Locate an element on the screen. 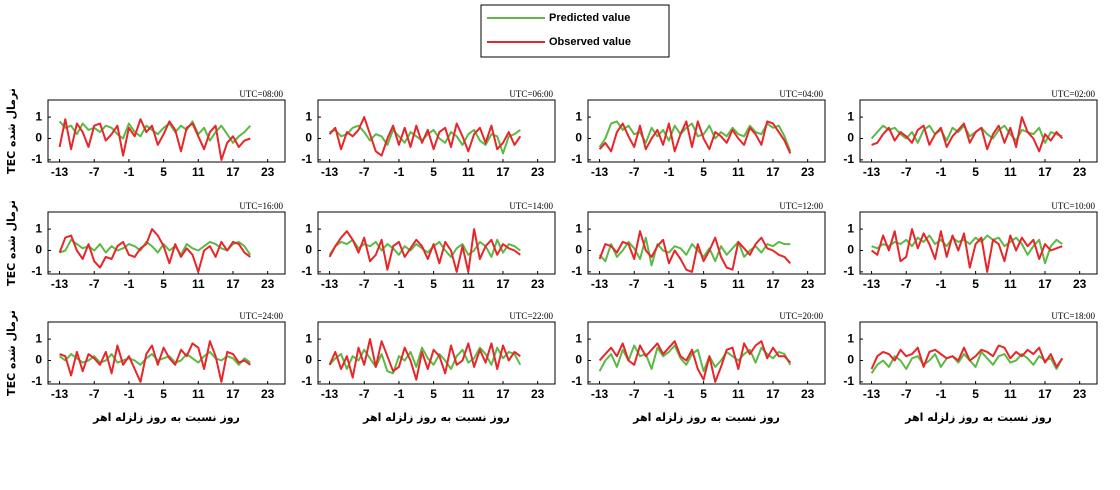 This screenshot has width=1120, height=490. panel-title: UTC=12:00 is located at coordinates (801, 206).